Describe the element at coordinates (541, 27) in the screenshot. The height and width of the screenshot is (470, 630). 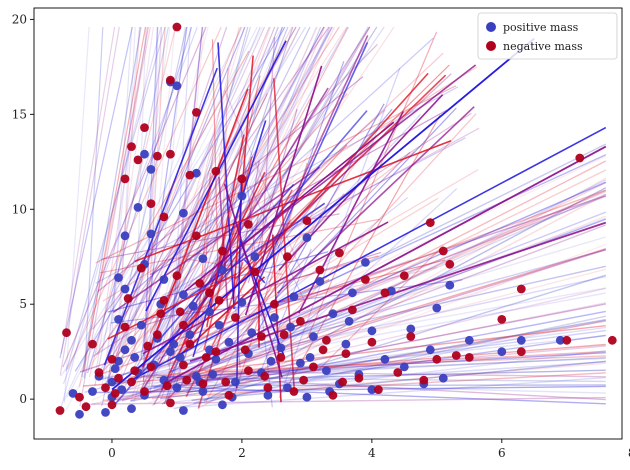
I see `legend-label-positive: positive mass` at that location.